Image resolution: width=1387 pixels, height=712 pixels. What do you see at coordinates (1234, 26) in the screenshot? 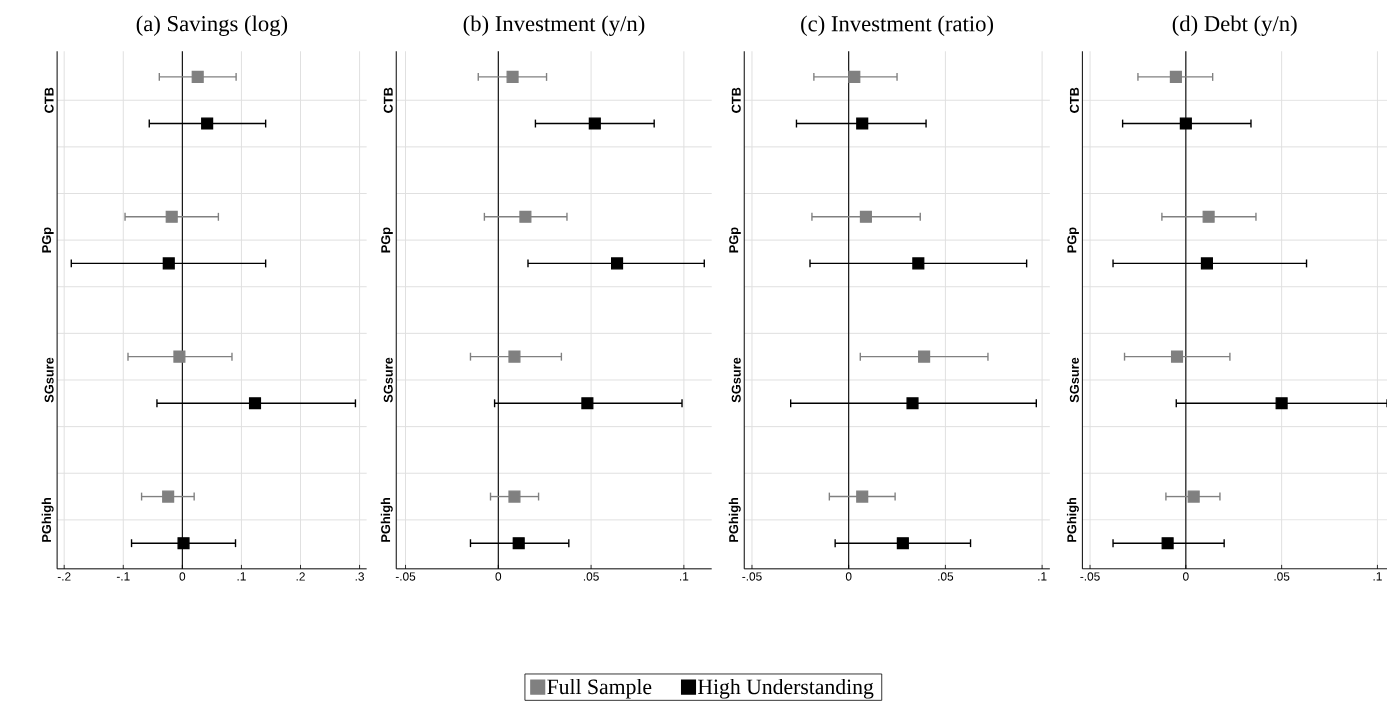
I see `chart-title: (d) Debt (y/n)` at bounding box center [1234, 26].